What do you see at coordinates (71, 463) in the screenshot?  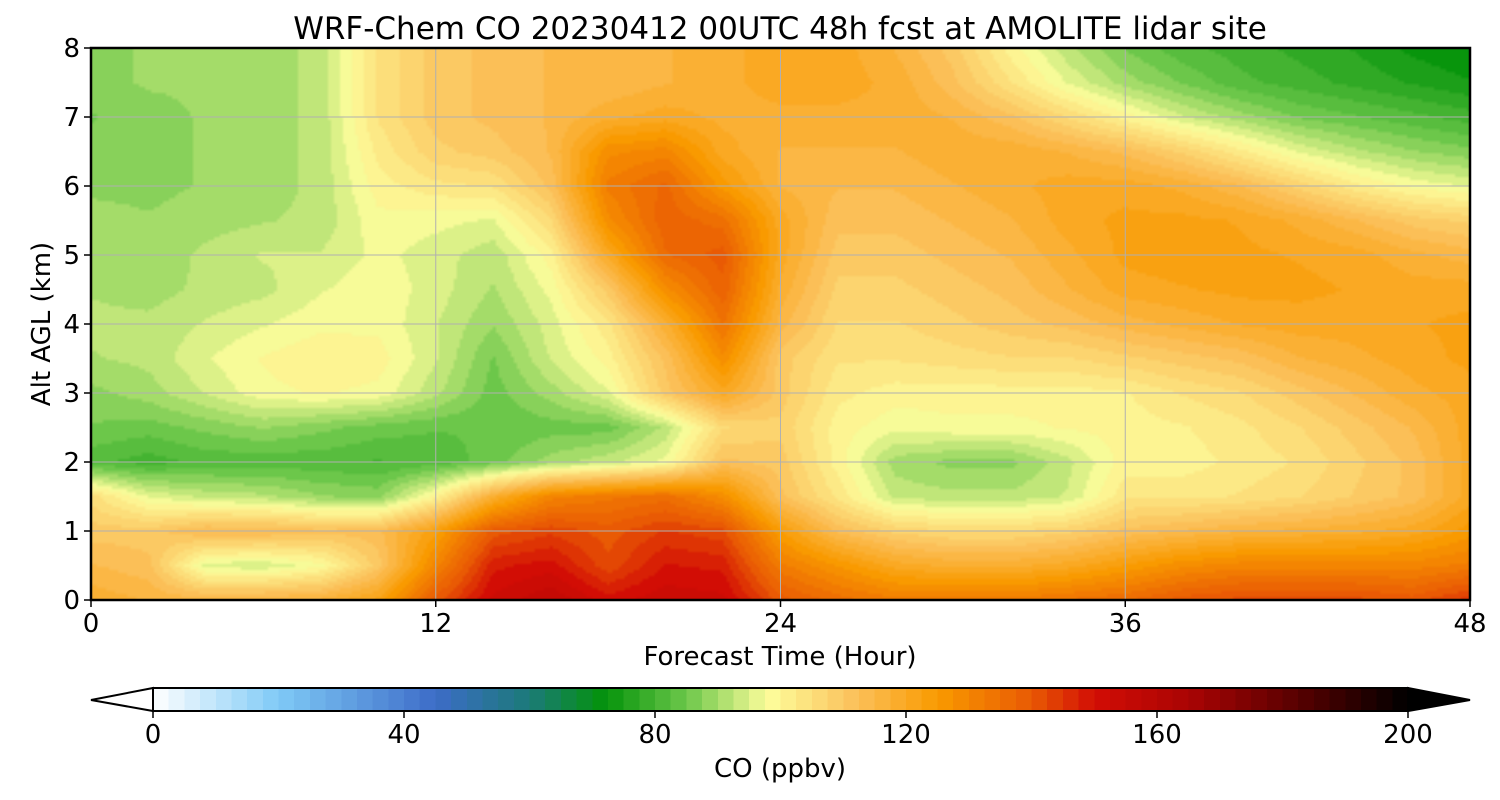 I see `y-tick-label: 2` at bounding box center [71, 463].